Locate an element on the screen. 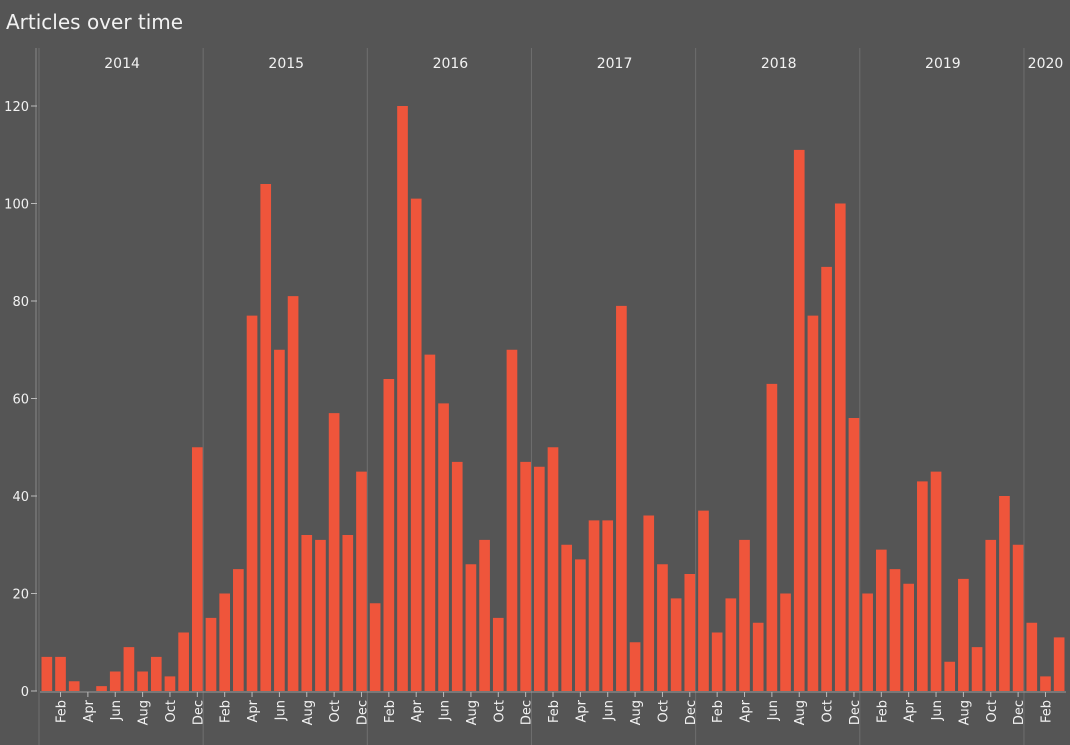  year-header-labels: 2014 2015 2016 2017 2018 2019 2020 is located at coordinates (583, 64).